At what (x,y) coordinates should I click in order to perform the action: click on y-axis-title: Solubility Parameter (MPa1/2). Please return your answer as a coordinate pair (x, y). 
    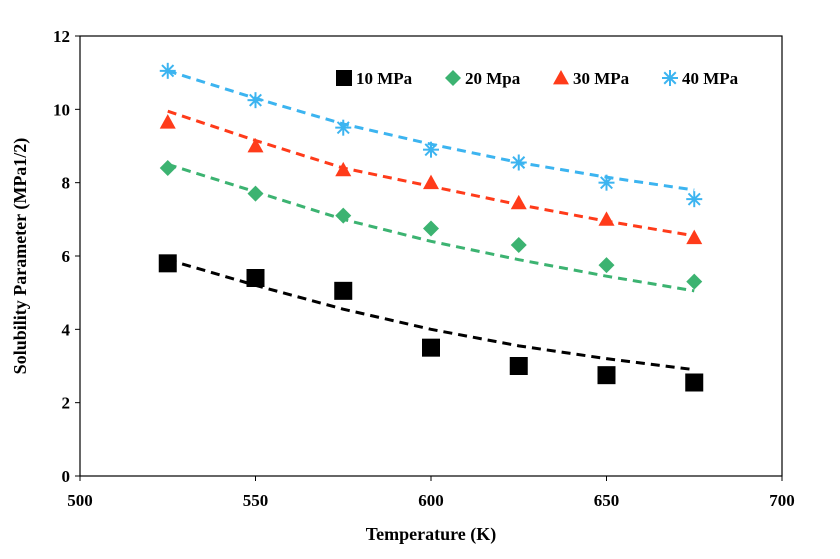
    Looking at the image, I should click on (20, 256).